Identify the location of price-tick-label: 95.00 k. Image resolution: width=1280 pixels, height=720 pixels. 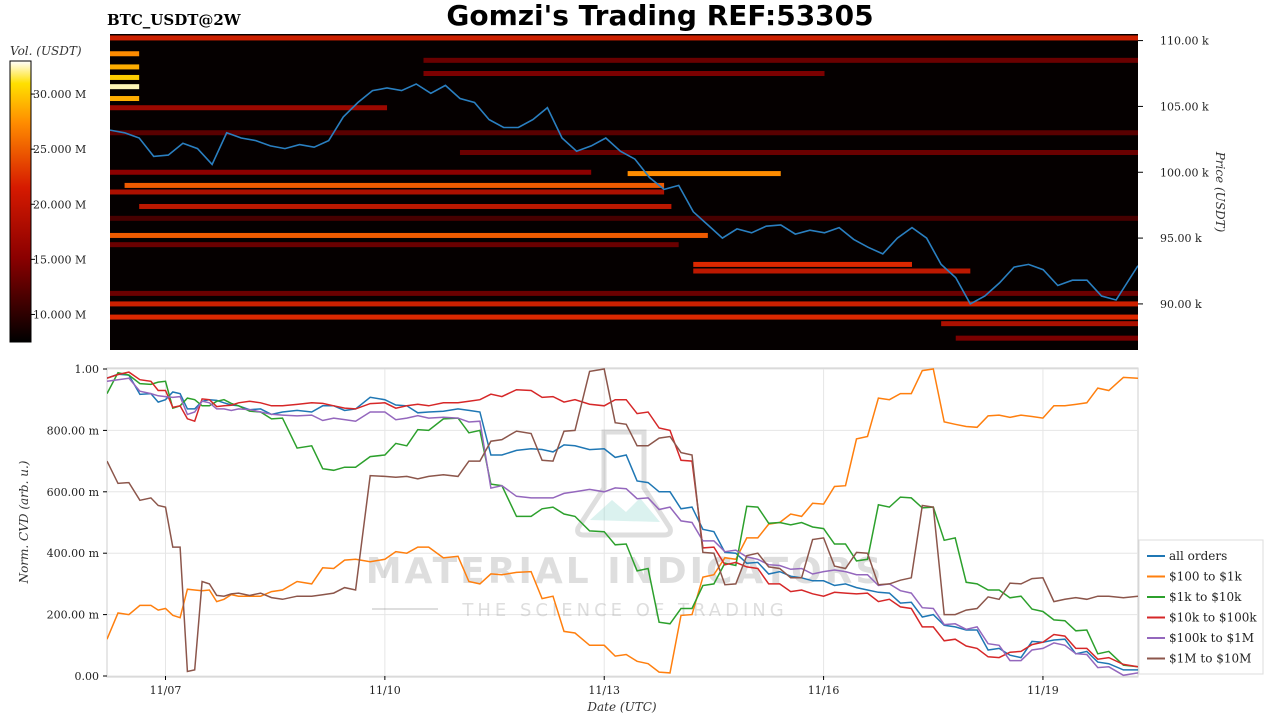
(1181, 238).